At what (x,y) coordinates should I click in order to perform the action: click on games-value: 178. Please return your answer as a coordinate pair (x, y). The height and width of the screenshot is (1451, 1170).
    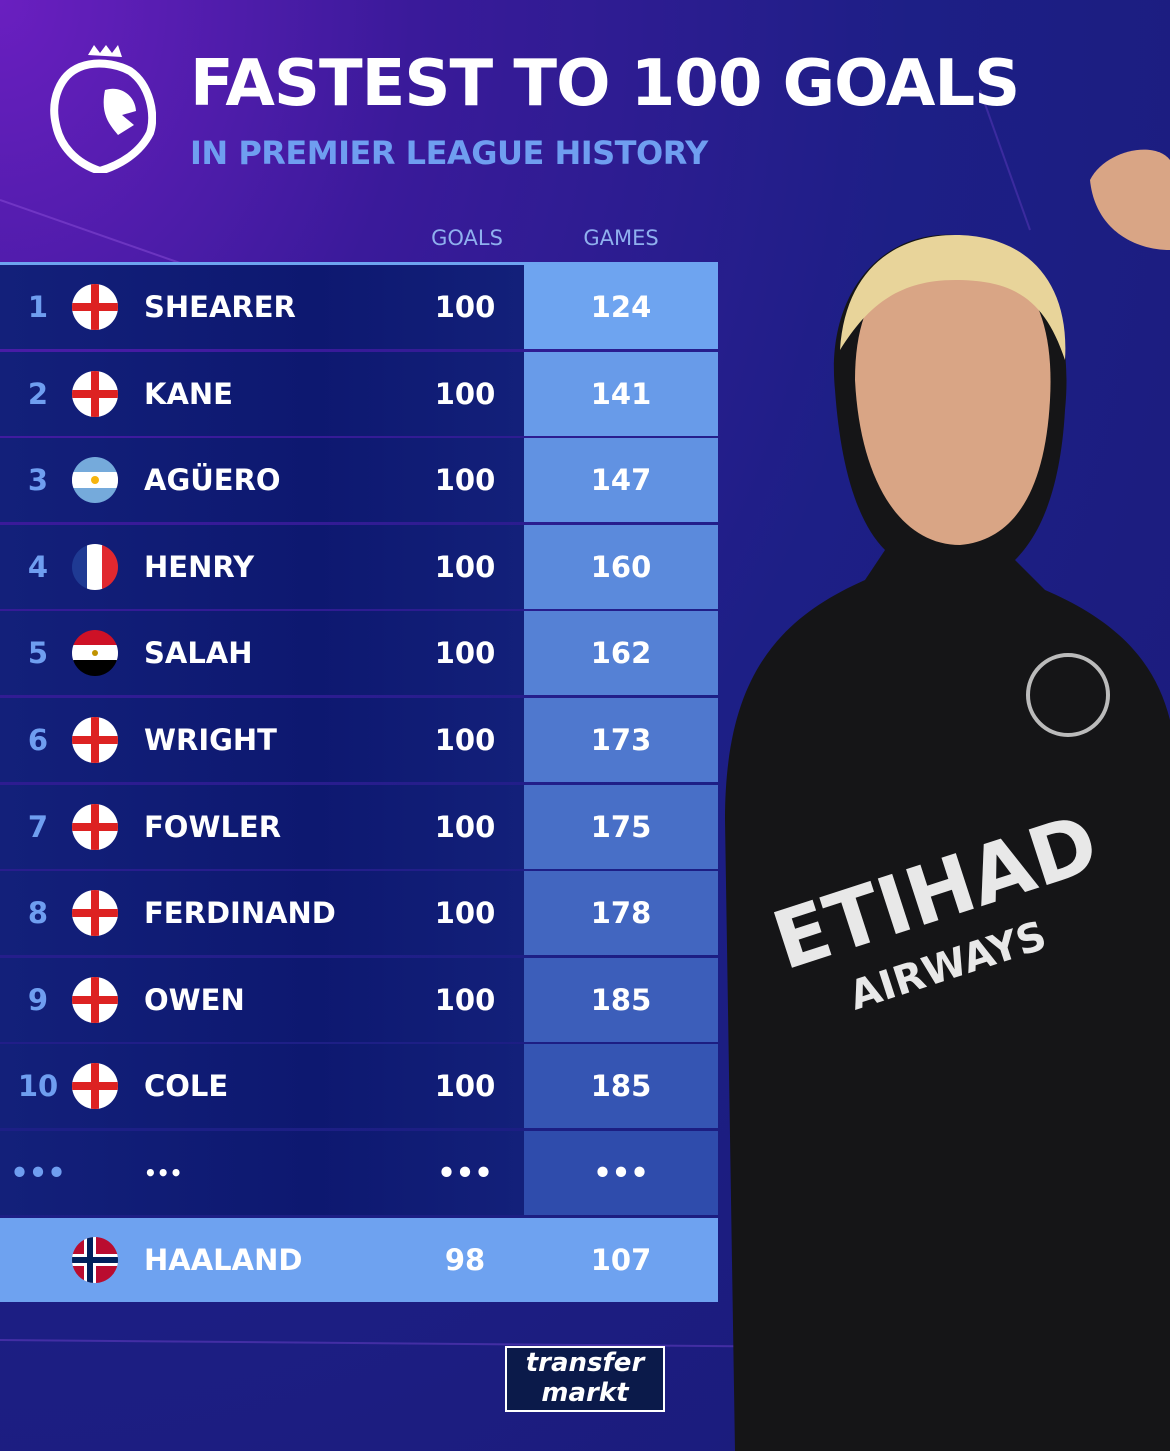
    Looking at the image, I should click on (621, 913).